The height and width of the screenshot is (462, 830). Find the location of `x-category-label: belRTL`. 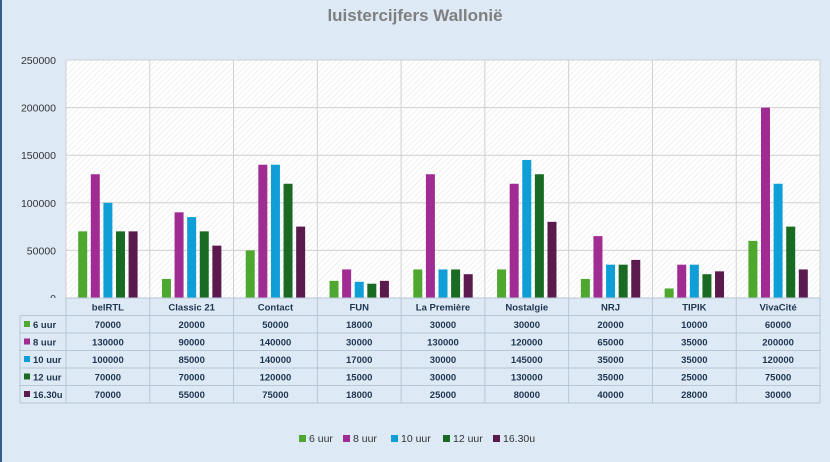

x-category-label: belRTL is located at coordinates (108, 308).